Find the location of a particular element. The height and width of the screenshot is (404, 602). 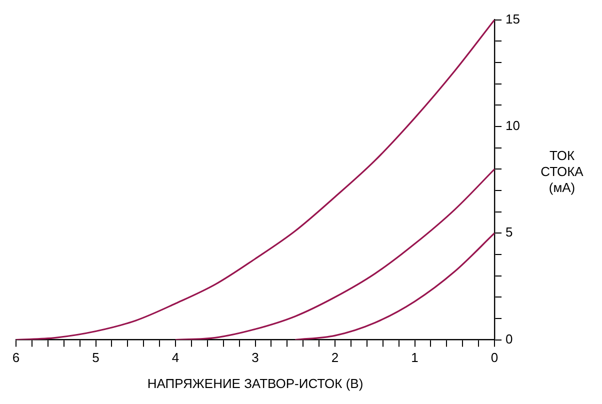

x-tick-label: 2 is located at coordinates (335, 358).